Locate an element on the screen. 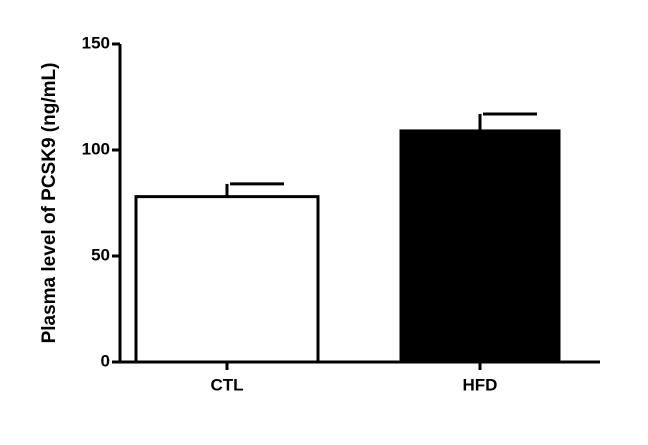 Image resolution: width=648 pixels, height=445 pixels. y-tick-label: 100 is located at coordinates (96, 148).